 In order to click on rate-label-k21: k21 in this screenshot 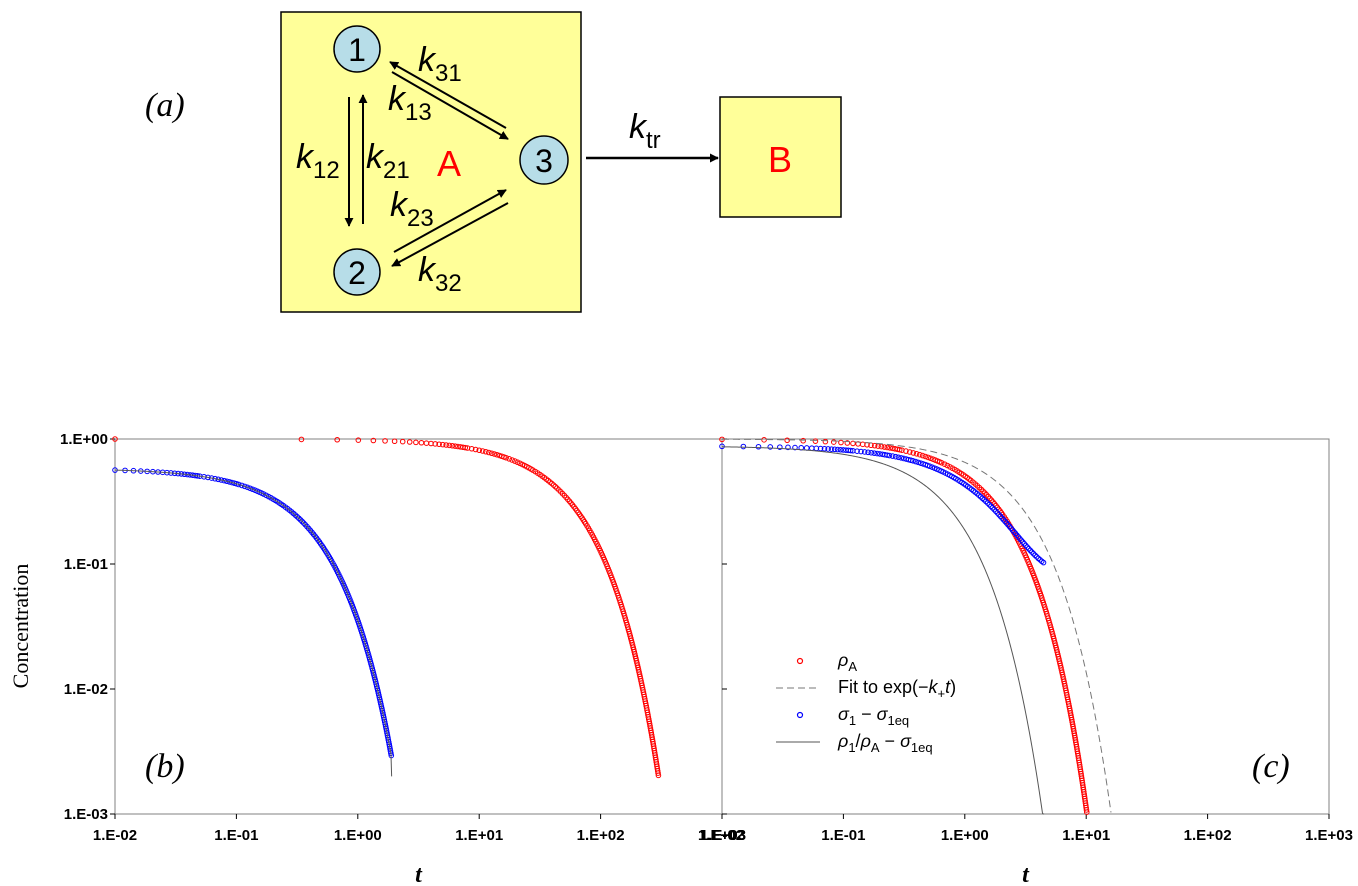, I will do `click(388, 161)`.